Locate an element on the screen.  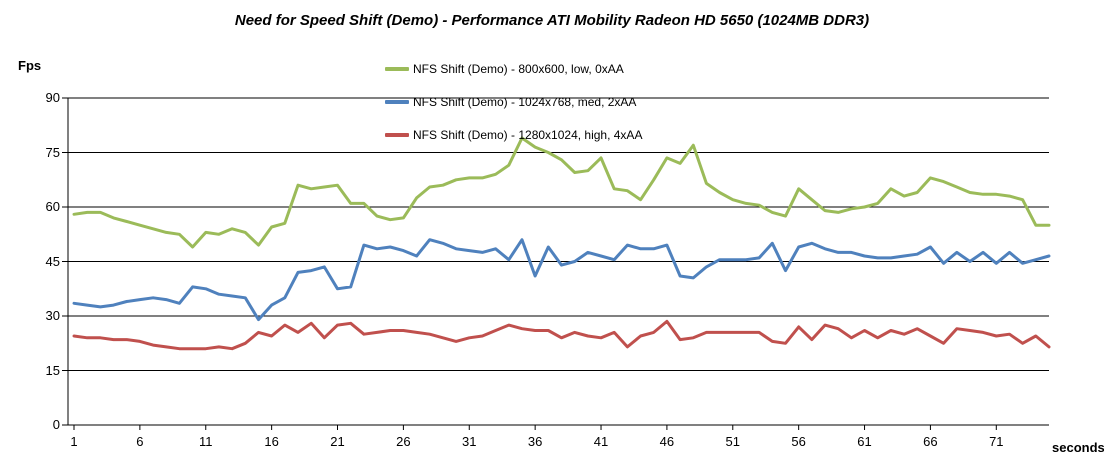
y-tick-label: 0 is located at coordinates (56, 424).